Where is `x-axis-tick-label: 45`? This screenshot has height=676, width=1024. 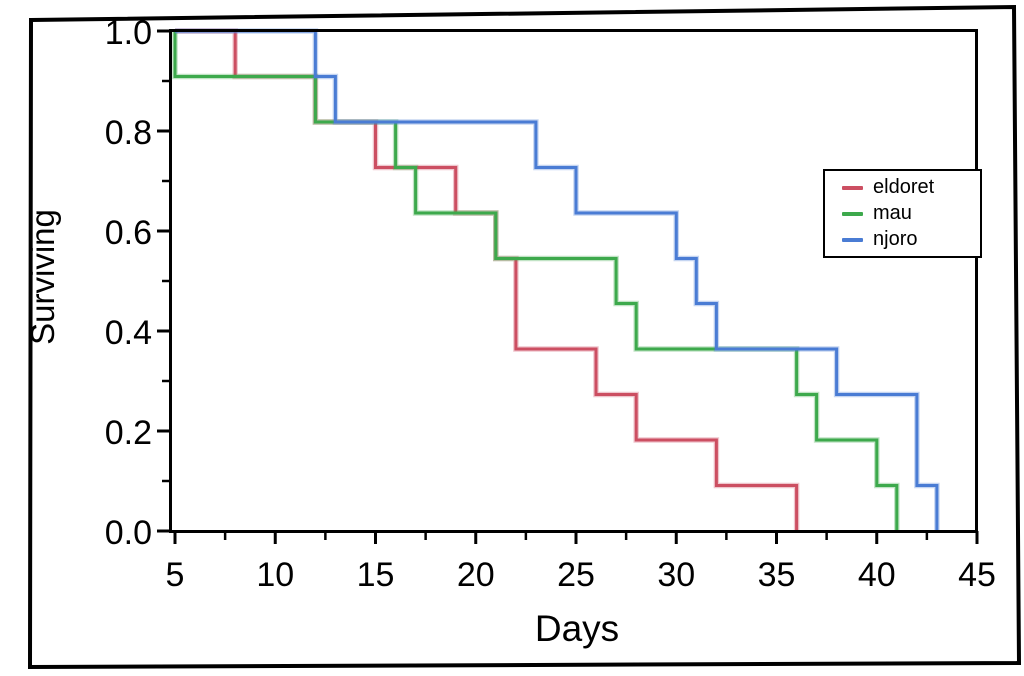 x-axis-tick-label: 45 is located at coordinates (977, 575).